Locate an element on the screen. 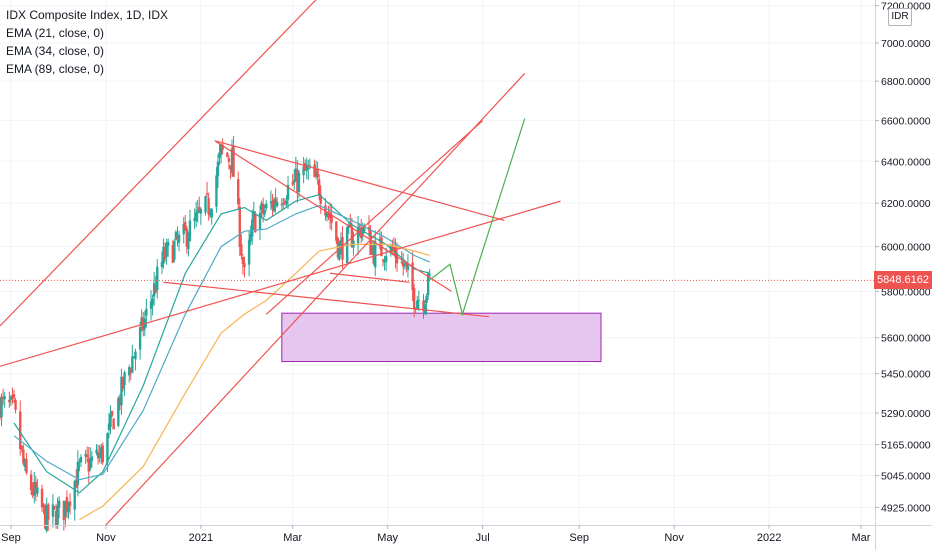 This screenshot has width=932, height=550. x-tick-label: 2021 is located at coordinates (201, 538).